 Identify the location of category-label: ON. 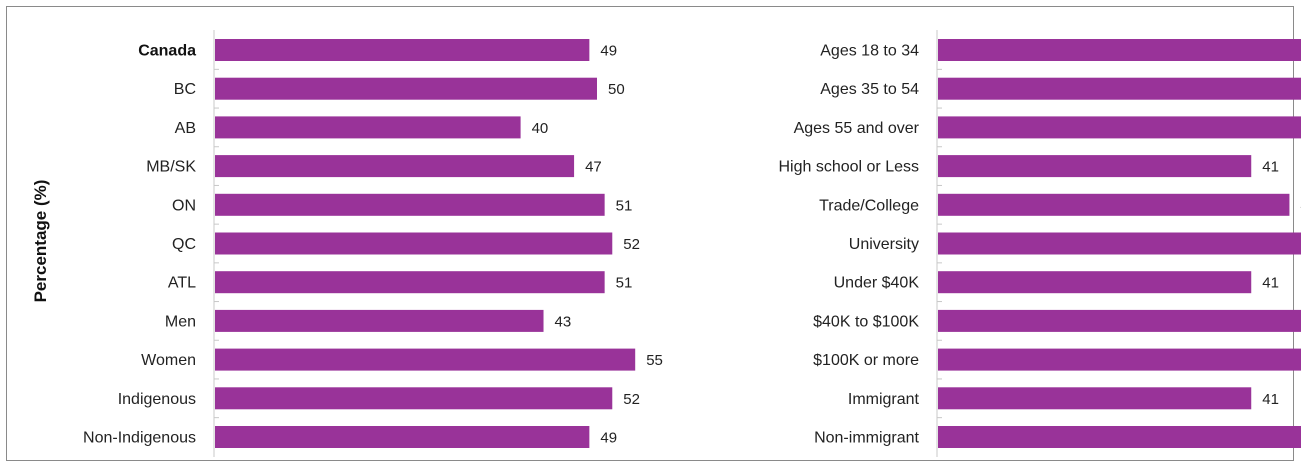
(184, 205).